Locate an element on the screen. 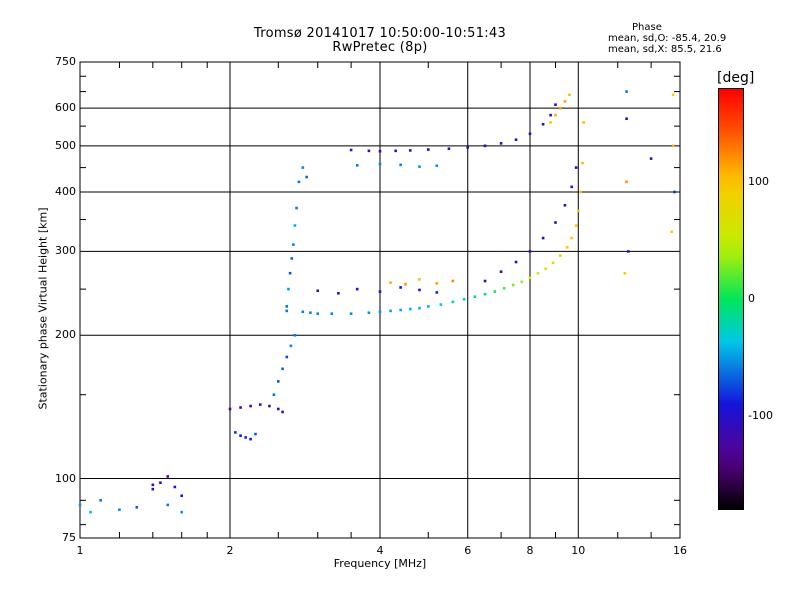 Image resolution: width=800 pixels, height=600 pixels. phase-colorbar is located at coordinates (731, 299).